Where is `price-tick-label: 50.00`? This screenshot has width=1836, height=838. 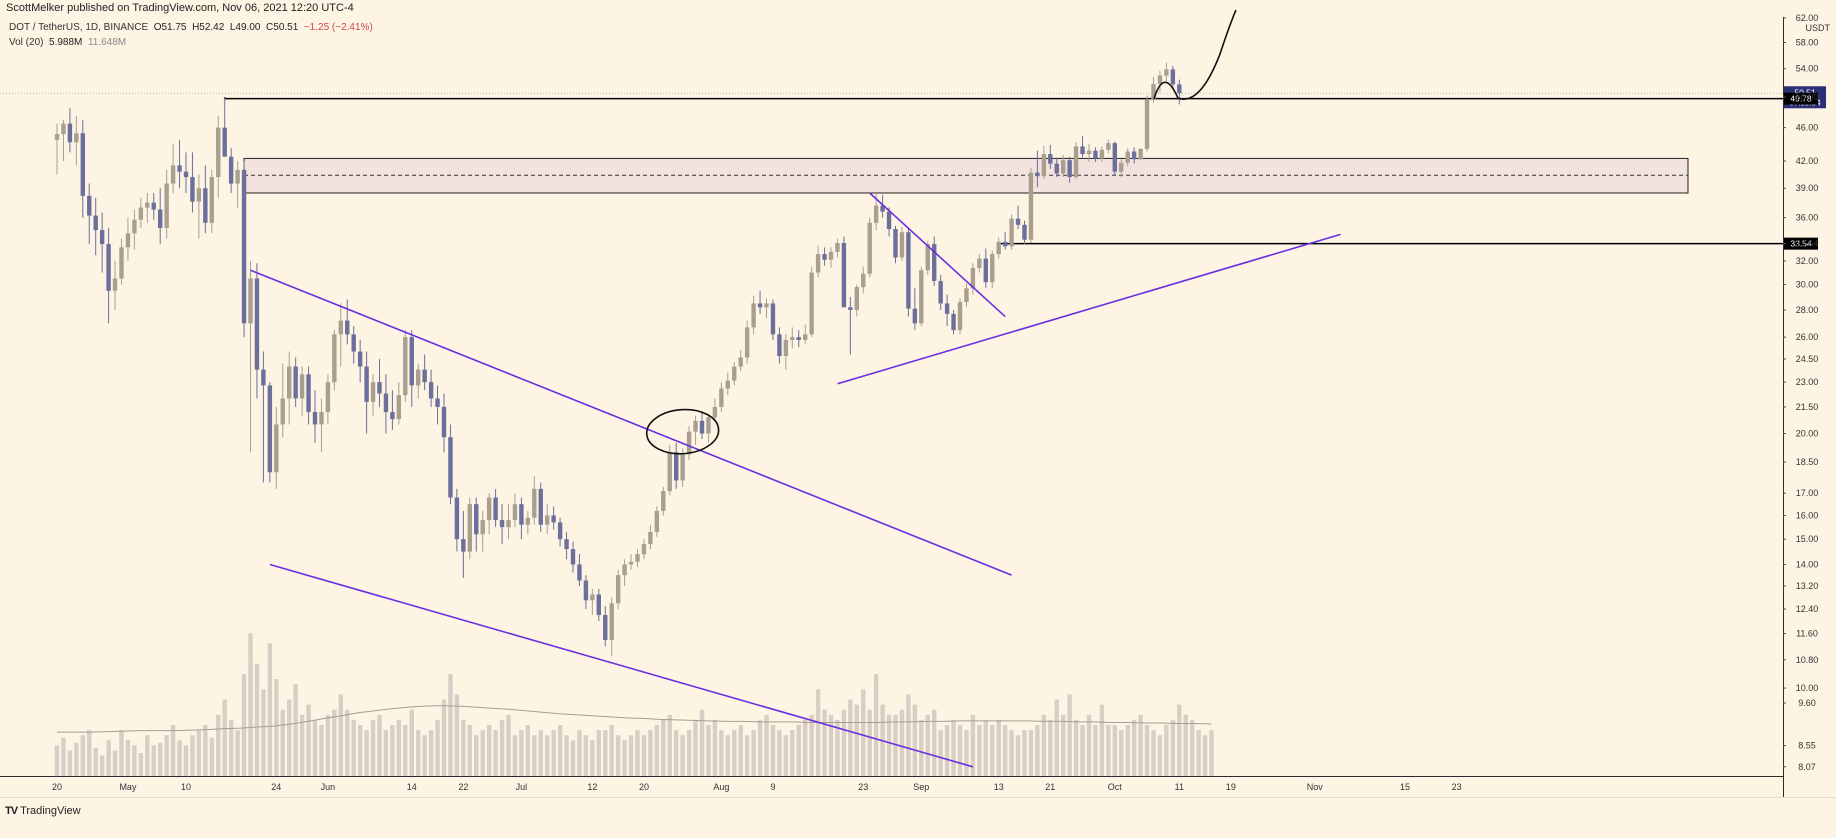
price-tick-label: 50.00 is located at coordinates (1807, 97).